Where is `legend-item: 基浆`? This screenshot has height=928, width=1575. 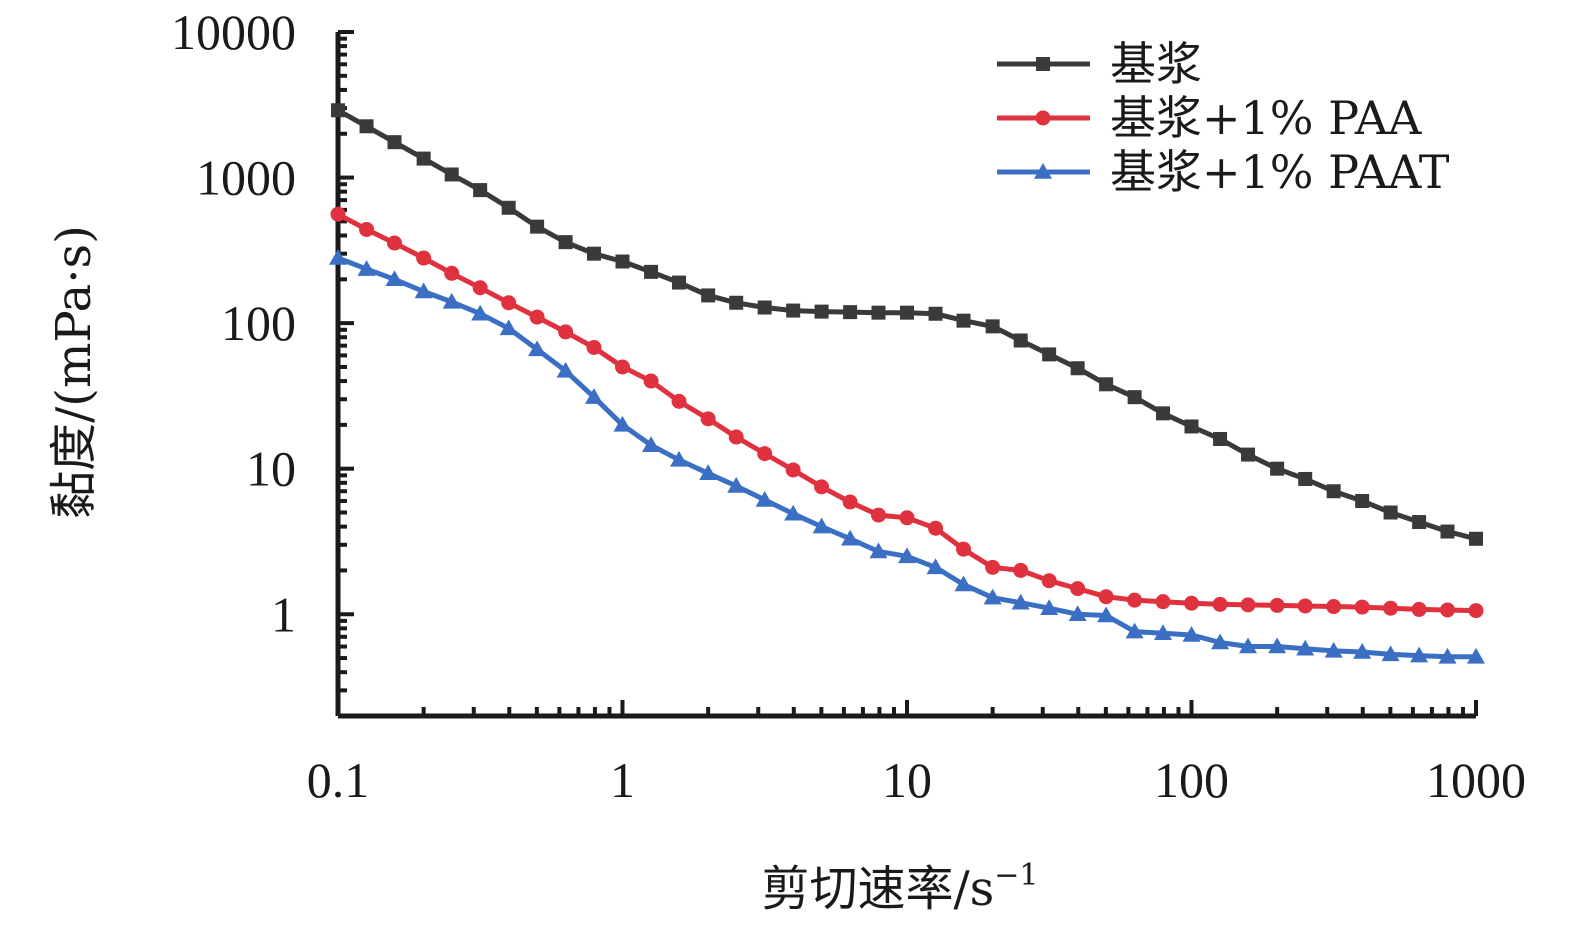 legend-item: 基浆 is located at coordinates (1099, 64).